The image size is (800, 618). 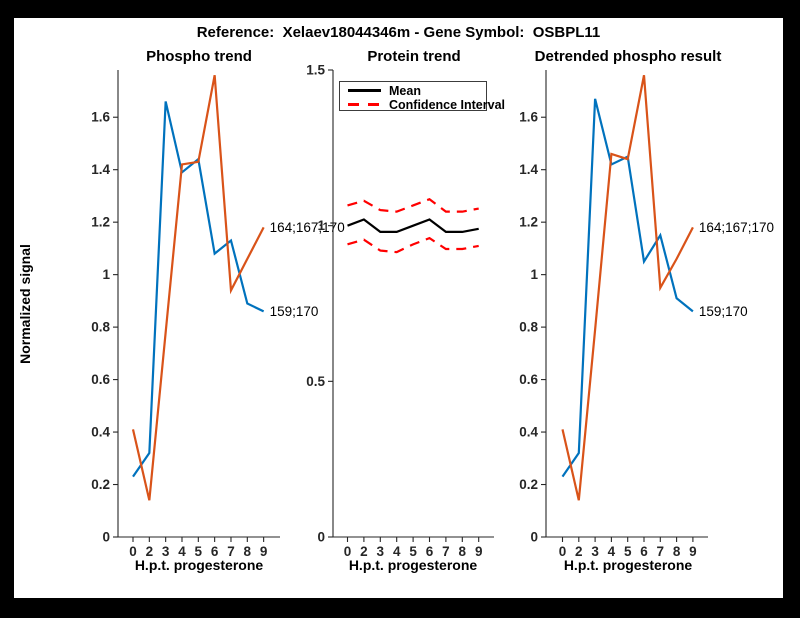 What do you see at coordinates (405, 90) in the screenshot?
I see `legend-label-mean: Mean` at bounding box center [405, 90].